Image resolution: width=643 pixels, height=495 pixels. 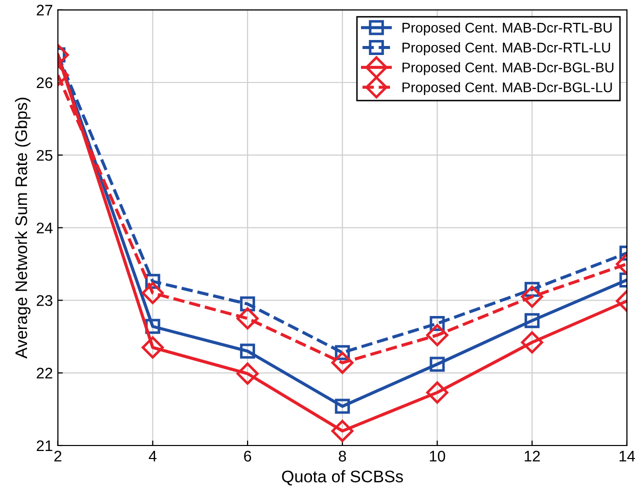 What do you see at coordinates (44, 300) in the screenshot?
I see `y-tick-label: 23` at bounding box center [44, 300].